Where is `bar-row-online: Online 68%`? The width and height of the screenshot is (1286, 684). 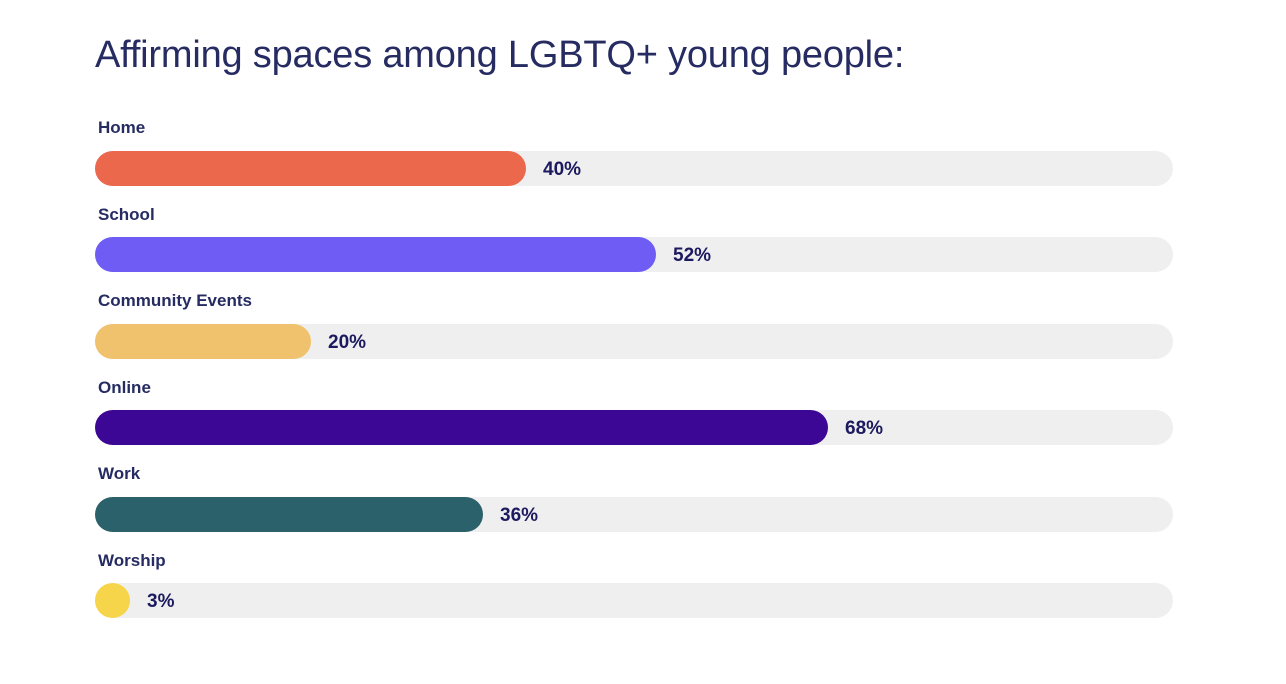
bar-row-online: Online 68% is located at coordinates (634, 419).